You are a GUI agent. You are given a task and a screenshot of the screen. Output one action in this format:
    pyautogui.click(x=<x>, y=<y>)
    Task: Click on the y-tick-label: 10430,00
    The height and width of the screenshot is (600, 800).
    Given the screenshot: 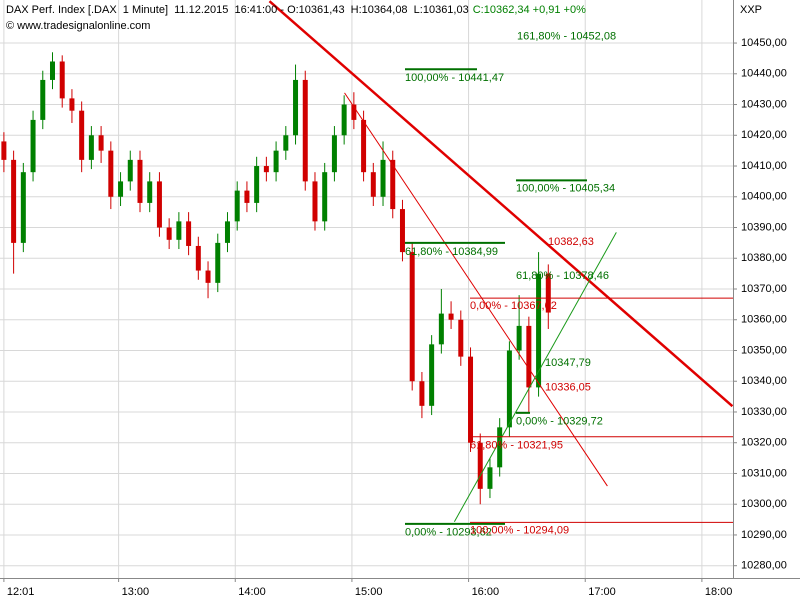 What is the action you would take?
    pyautogui.click(x=764, y=104)
    